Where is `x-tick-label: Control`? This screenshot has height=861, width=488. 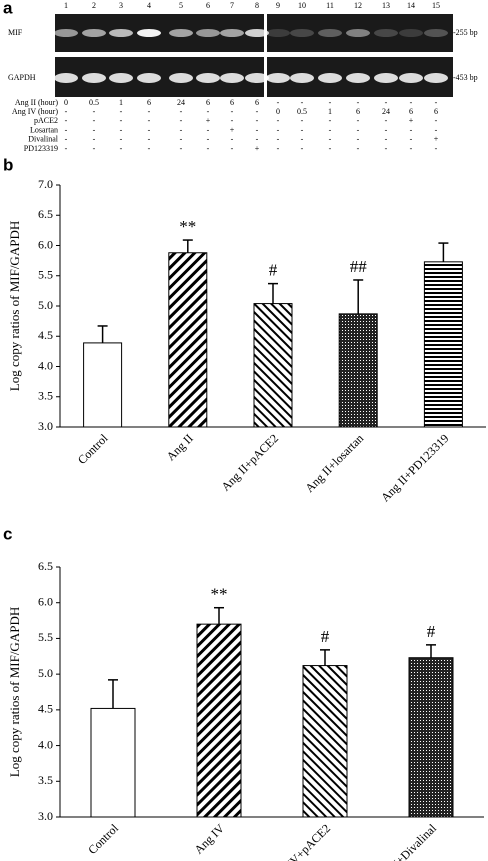 x-tick-label: Control is located at coordinates (103, 839).